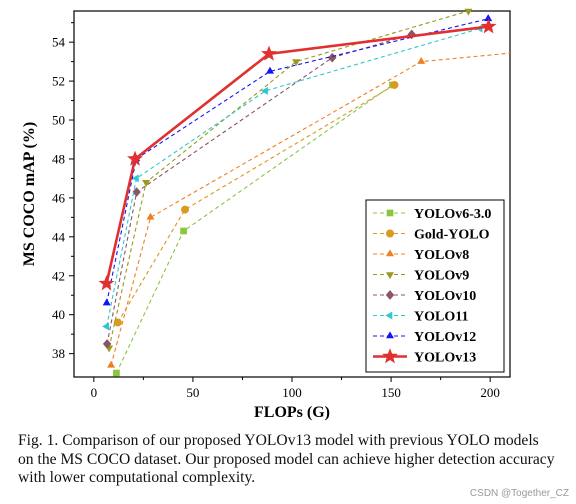  Describe the element at coordinates (59, 42) in the screenshot. I see `y-tick-label: 54` at that location.